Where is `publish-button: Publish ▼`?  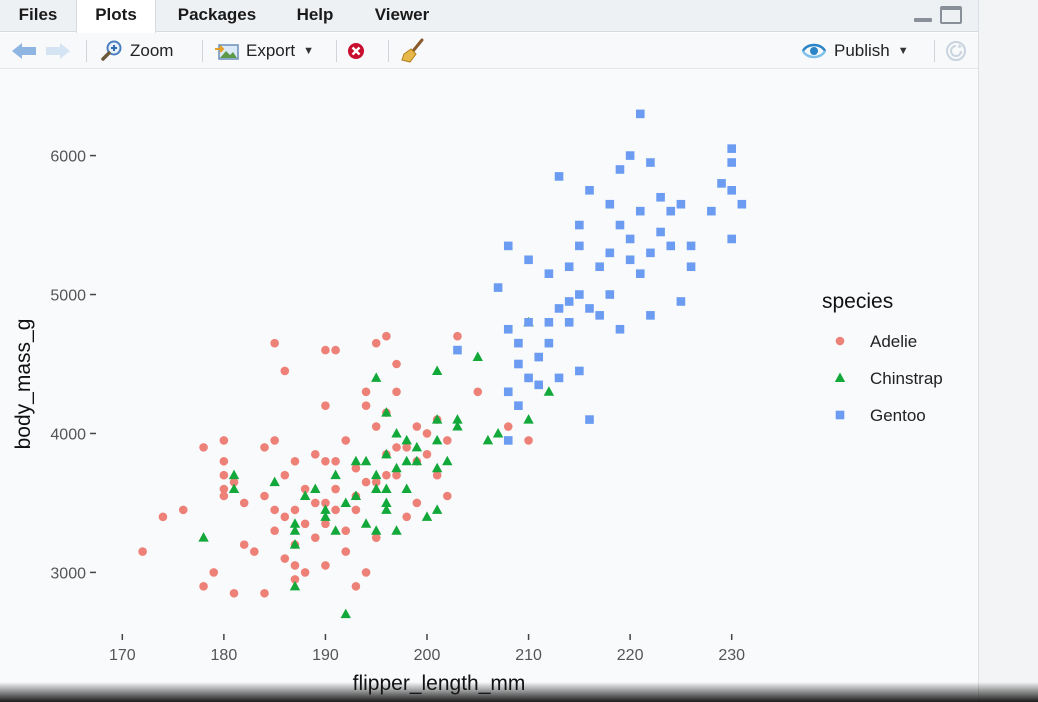 publish-button: Publish ▼ is located at coordinates (854, 51).